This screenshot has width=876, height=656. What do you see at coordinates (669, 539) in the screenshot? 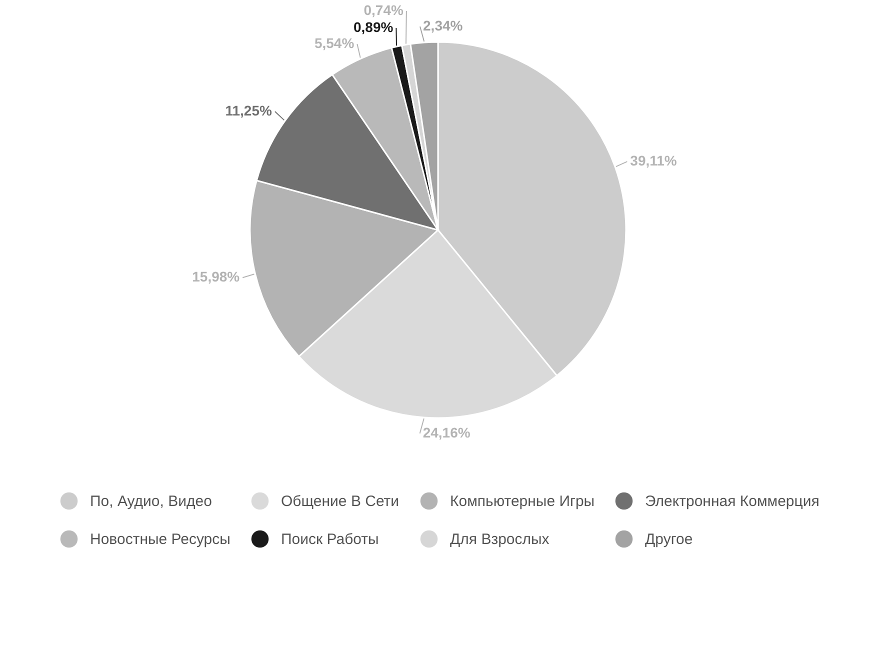
I see `legend-label: Другое` at bounding box center [669, 539].